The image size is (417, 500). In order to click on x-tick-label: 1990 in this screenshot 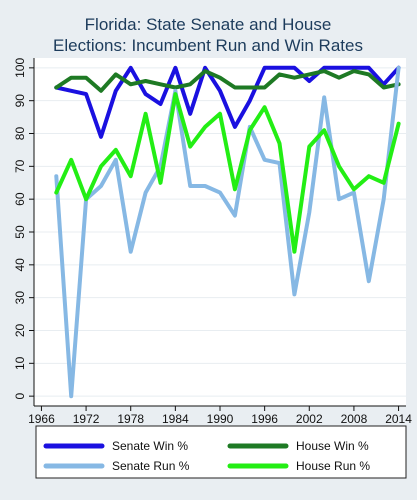, I will do `click(220, 419)`.